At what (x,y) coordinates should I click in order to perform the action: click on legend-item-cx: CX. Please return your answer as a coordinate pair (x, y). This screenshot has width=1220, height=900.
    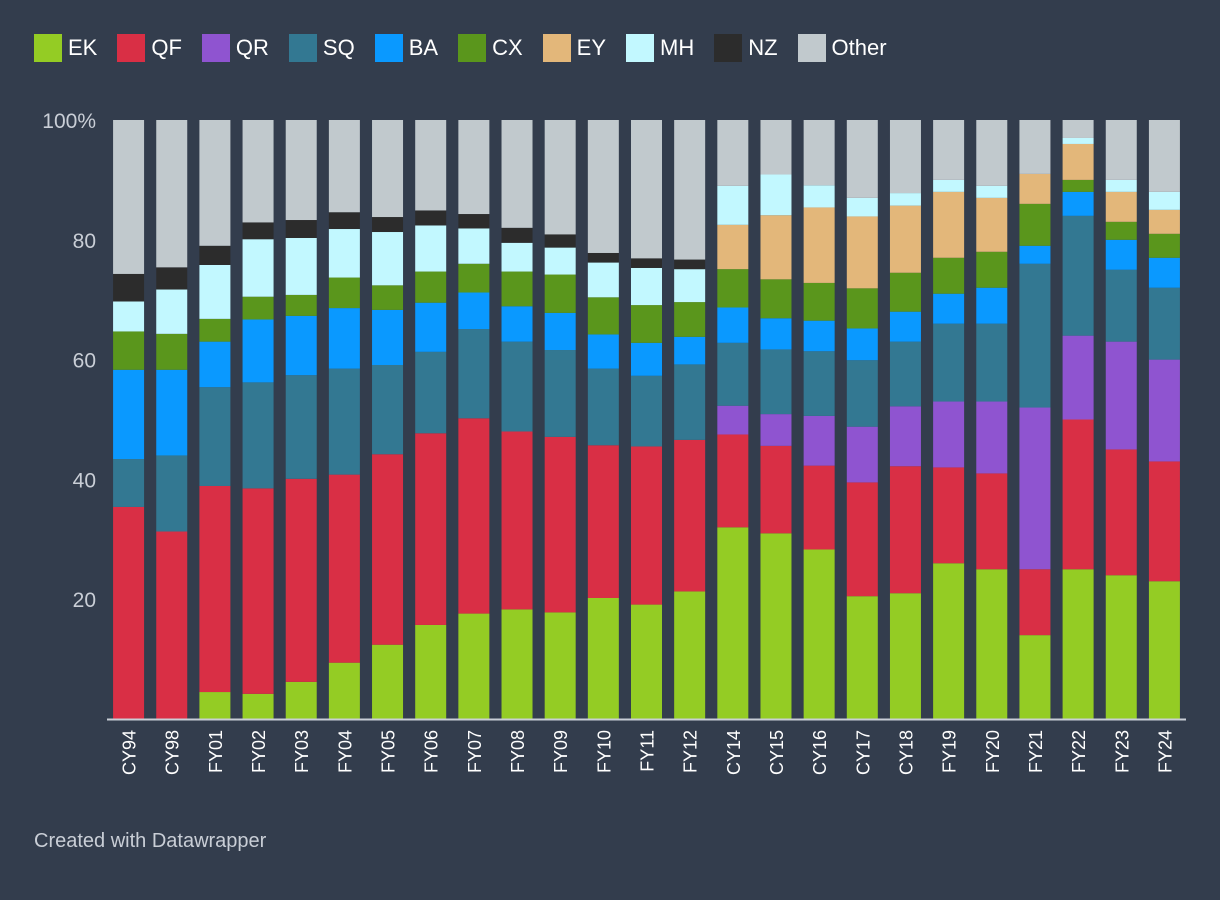
    Looking at the image, I should click on (490, 48).